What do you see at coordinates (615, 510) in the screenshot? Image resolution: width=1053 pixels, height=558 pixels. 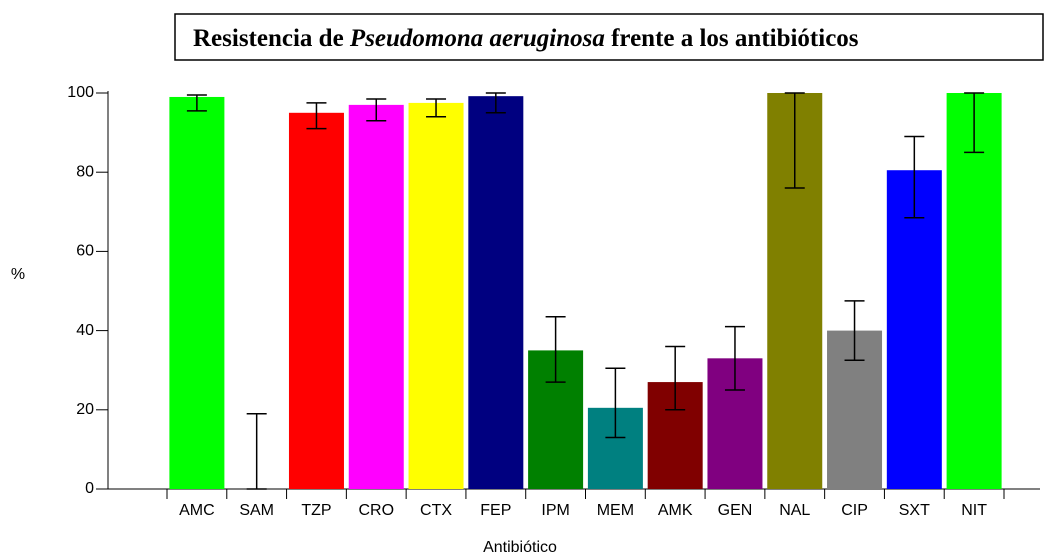 I see `x-tick-label: MEM` at bounding box center [615, 510].